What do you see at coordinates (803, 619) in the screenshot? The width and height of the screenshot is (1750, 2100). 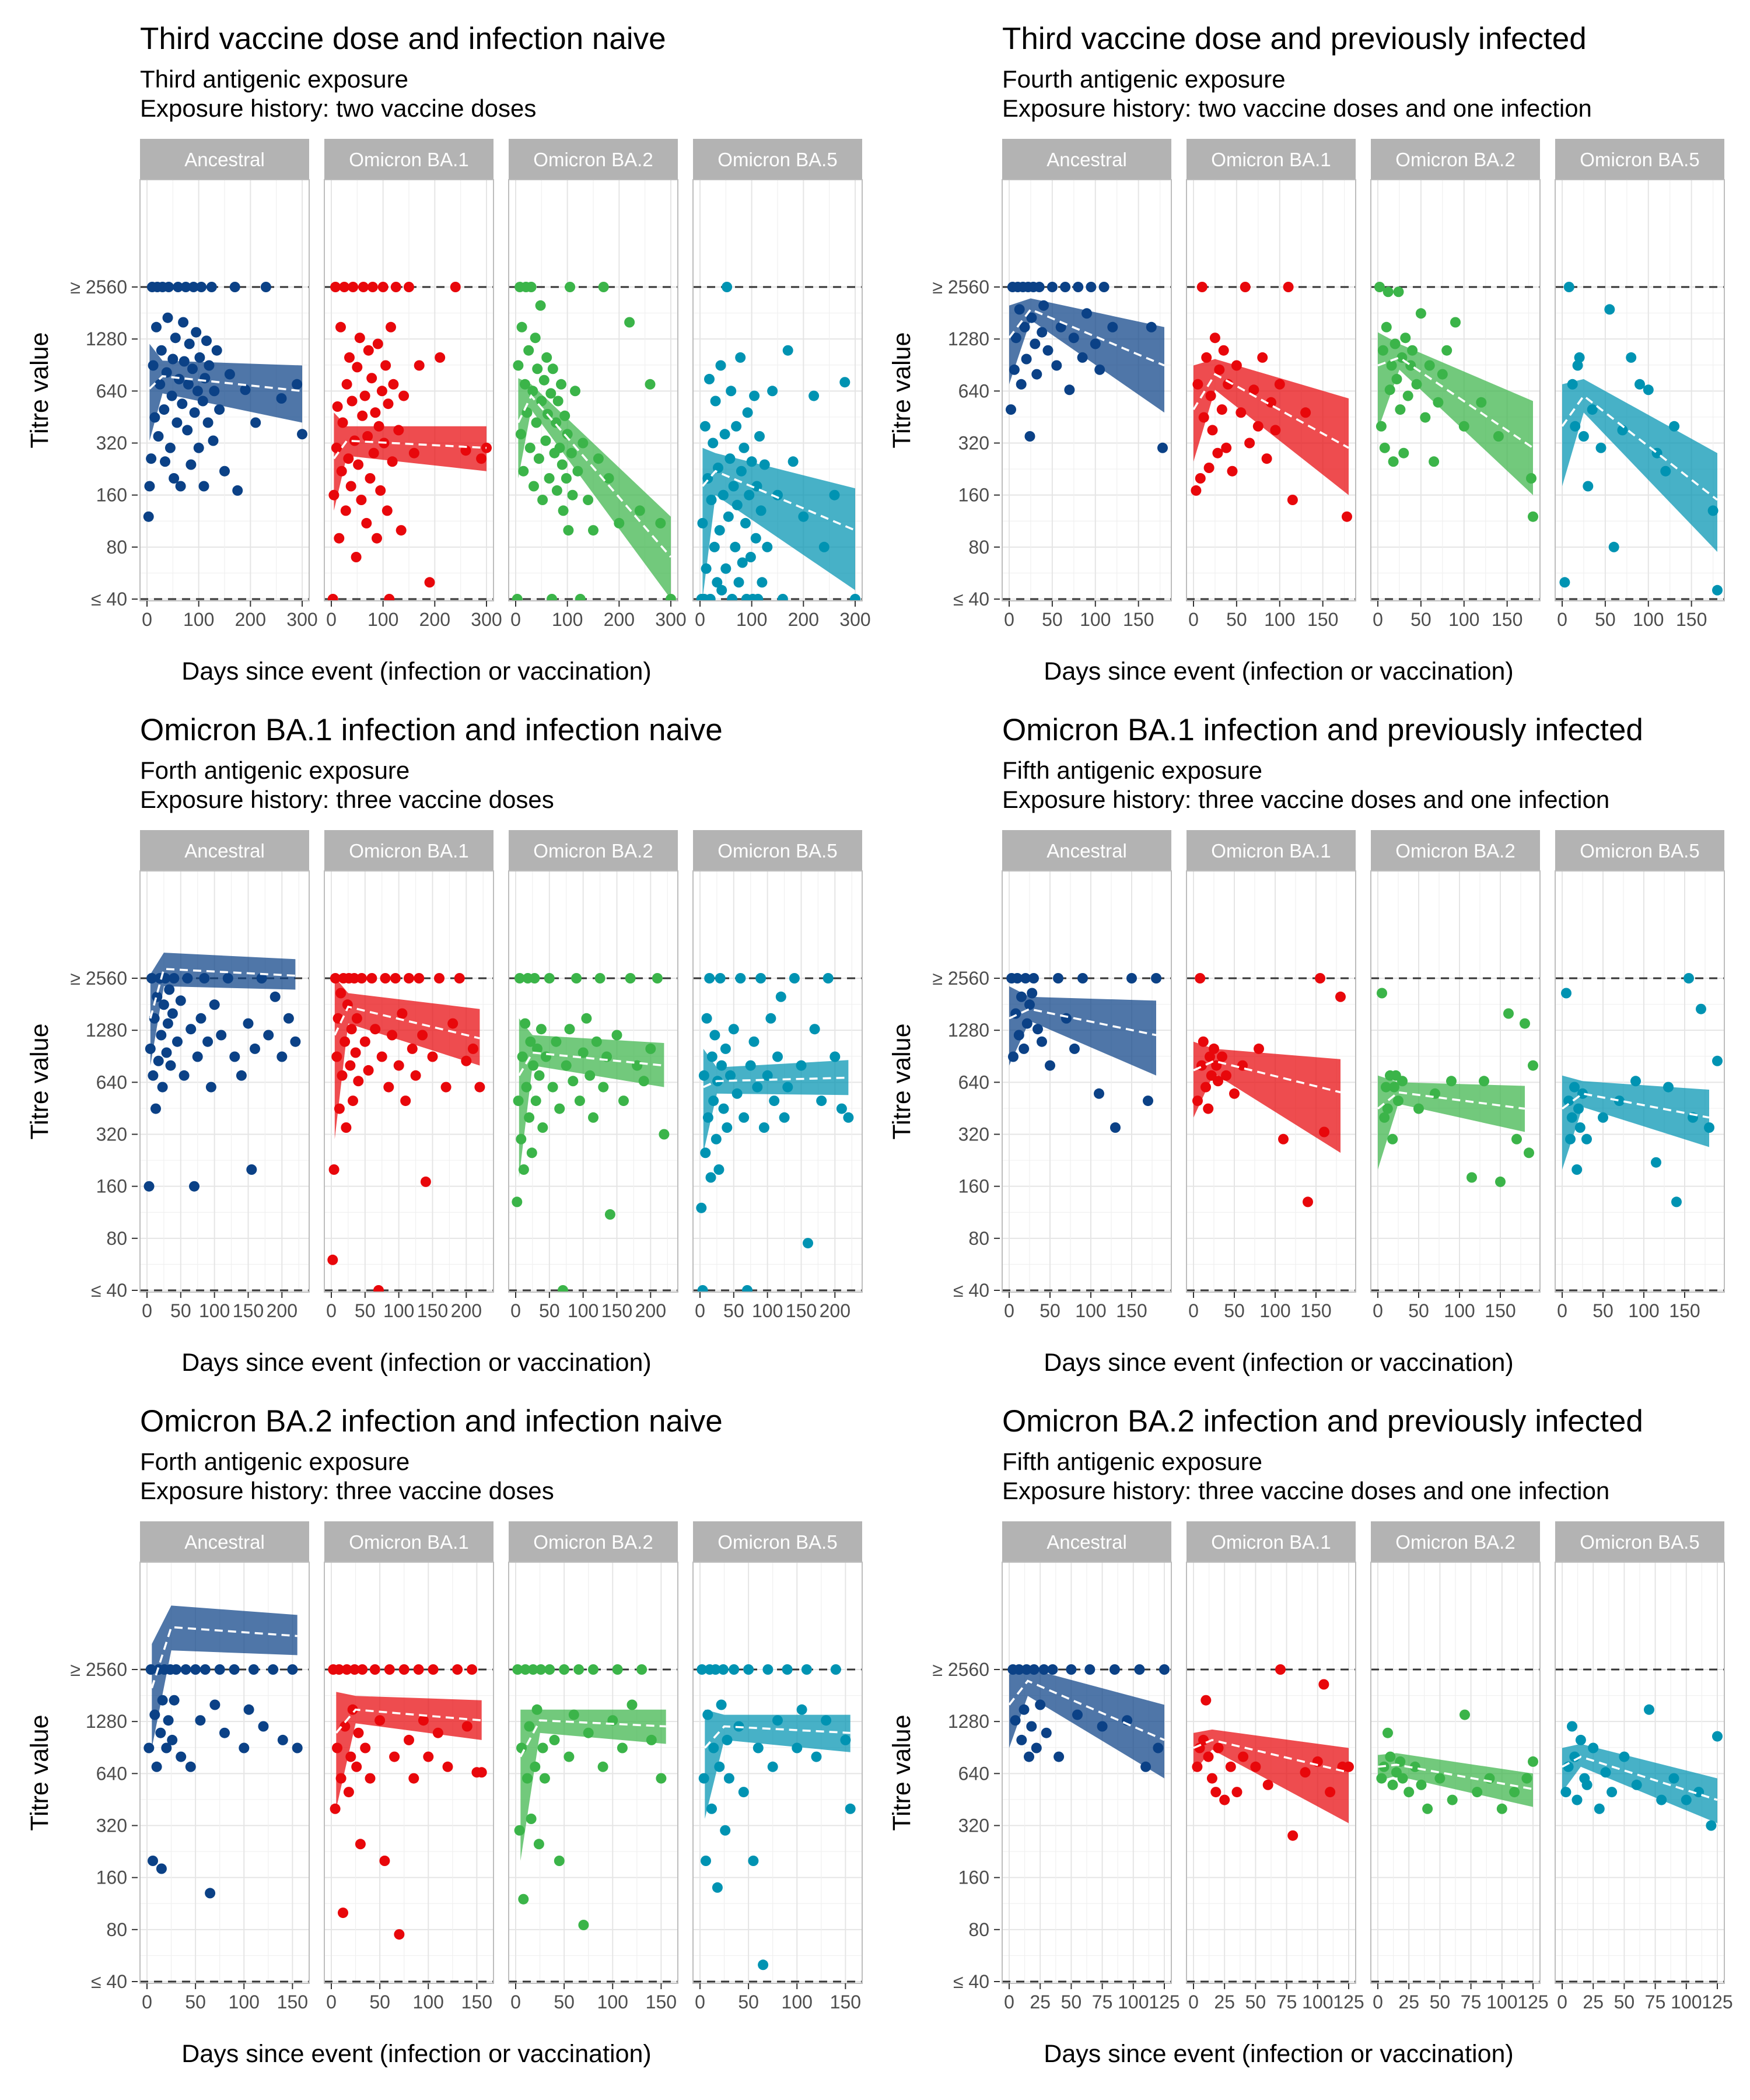 I see `x-tick-label: 200` at bounding box center [803, 619].